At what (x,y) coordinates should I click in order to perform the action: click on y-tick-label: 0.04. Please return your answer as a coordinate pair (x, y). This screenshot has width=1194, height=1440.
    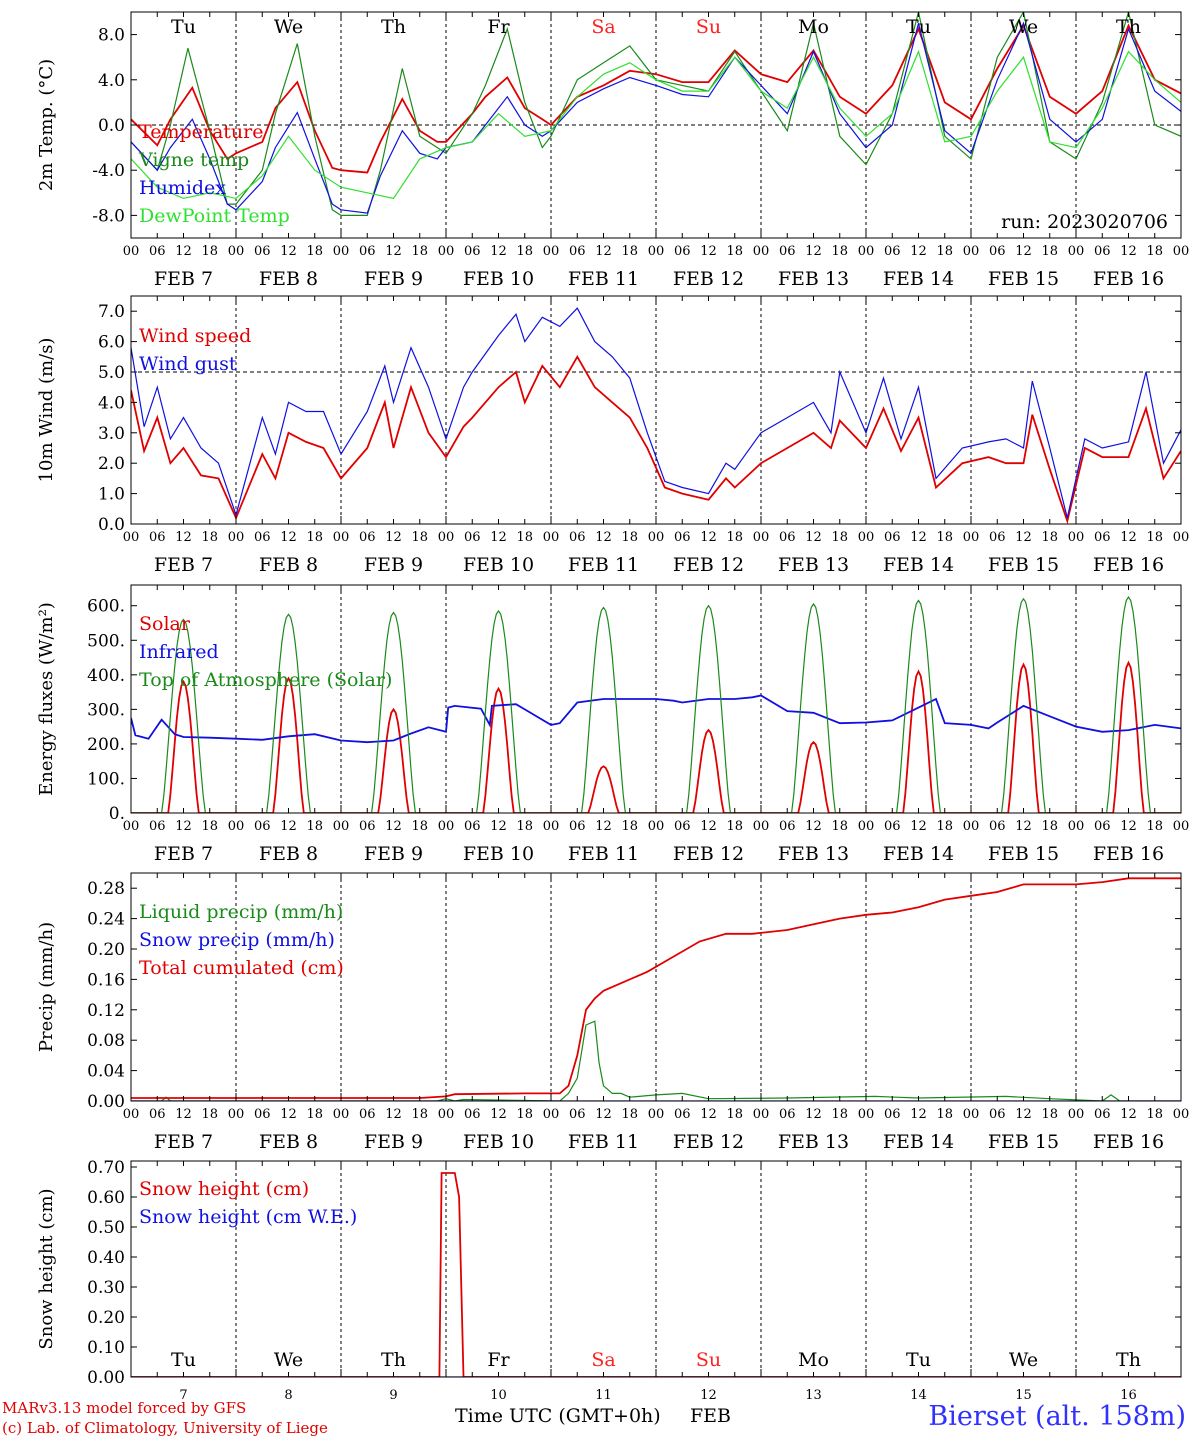
    Looking at the image, I should click on (106, 1072).